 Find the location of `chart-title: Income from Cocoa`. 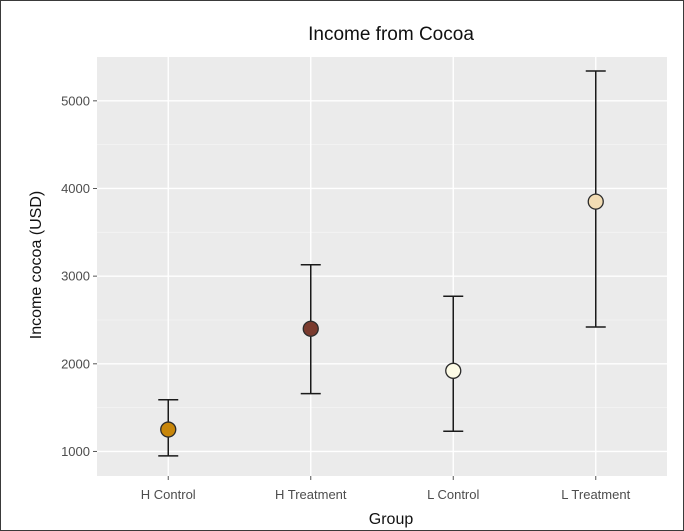

chart-title: Income from Cocoa is located at coordinates (391, 34).